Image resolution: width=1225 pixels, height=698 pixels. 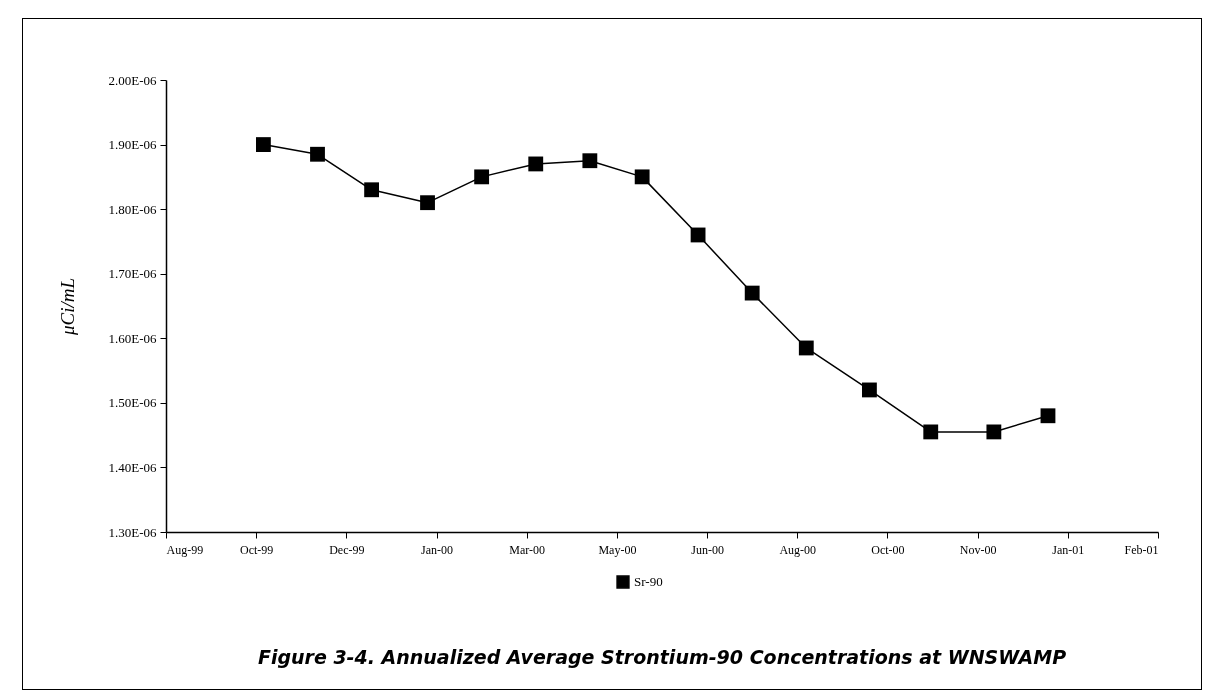 I want to click on y-tick-label: 2.00E-06, so click(x=132, y=80).